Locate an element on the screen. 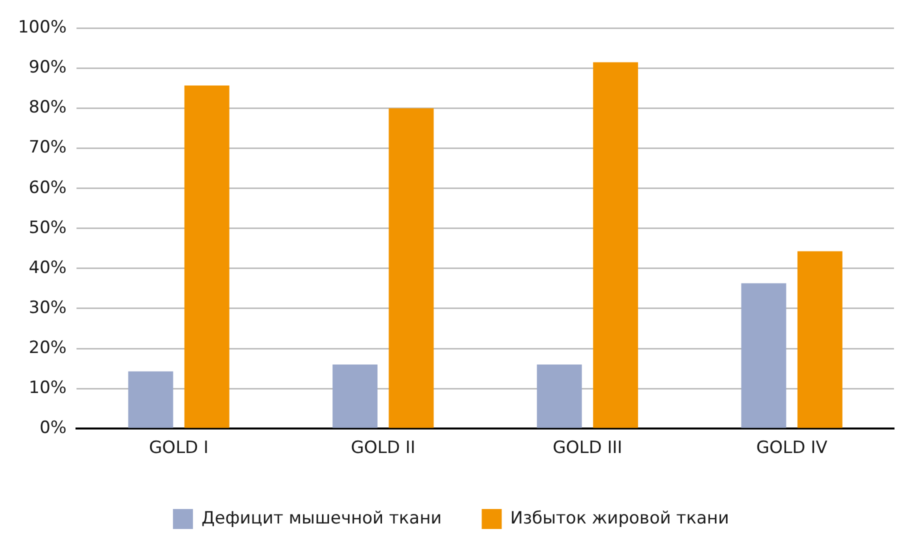  y-tick-label: 10% is located at coordinates (47, 388).